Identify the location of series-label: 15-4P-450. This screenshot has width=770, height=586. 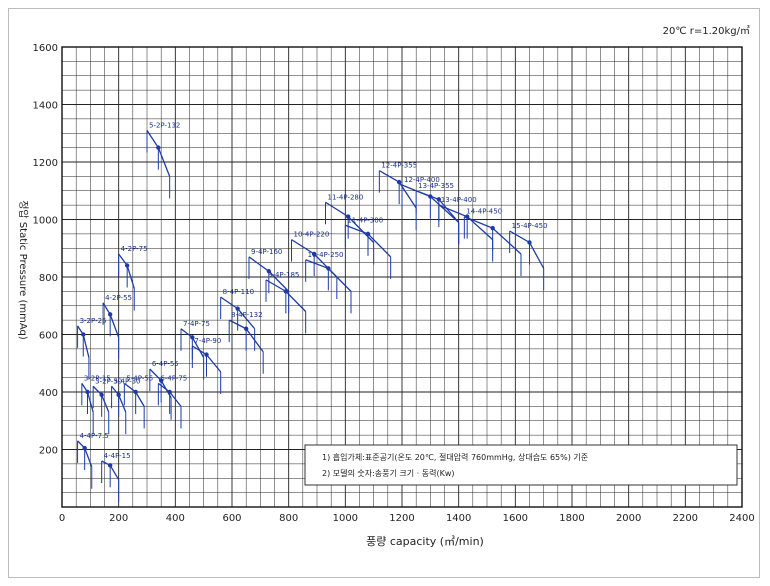
(530, 226).